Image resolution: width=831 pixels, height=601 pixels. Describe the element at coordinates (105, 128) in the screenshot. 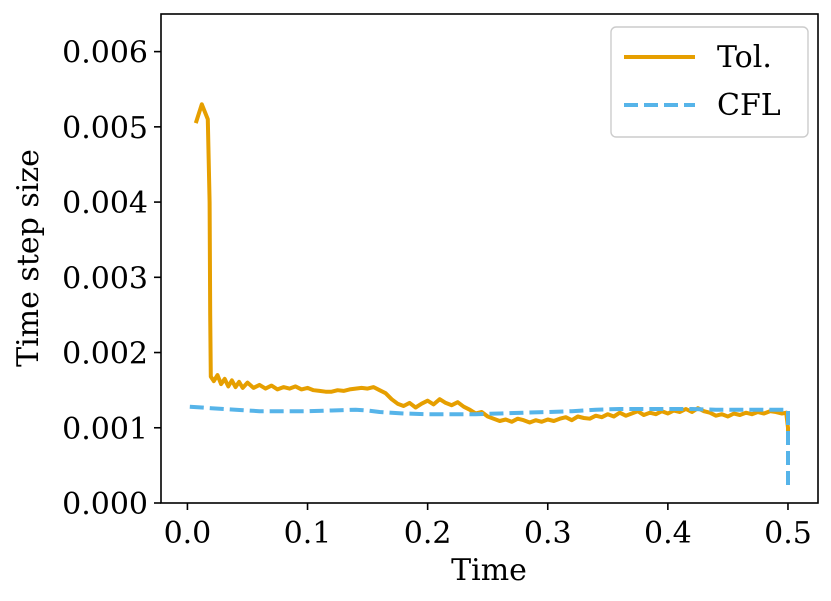

I see `y-tick-label: 0.005` at that location.